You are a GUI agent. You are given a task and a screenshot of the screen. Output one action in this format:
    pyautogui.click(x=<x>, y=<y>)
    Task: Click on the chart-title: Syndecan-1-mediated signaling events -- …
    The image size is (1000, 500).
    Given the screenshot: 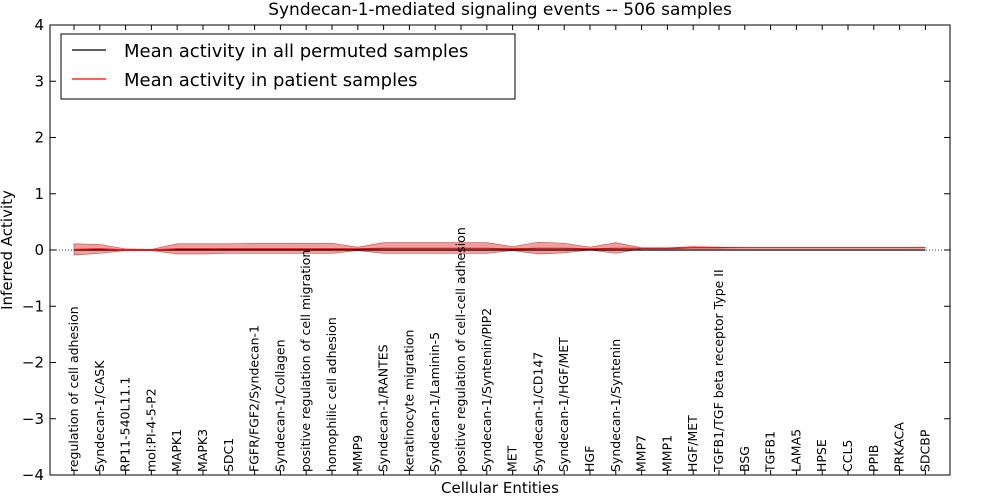 What is the action you would take?
    pyautogui.click(x=500, y=10)
    